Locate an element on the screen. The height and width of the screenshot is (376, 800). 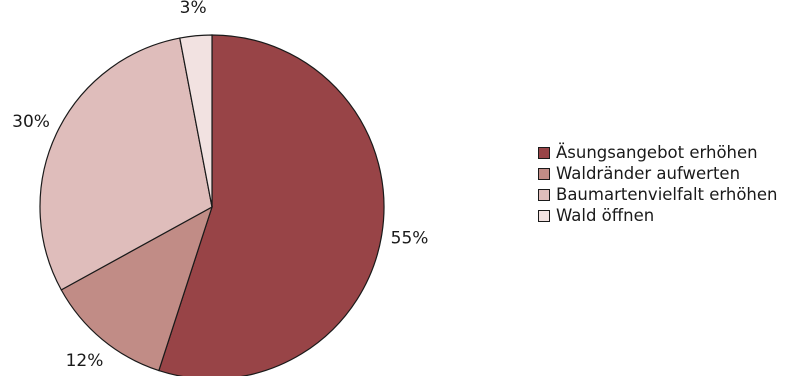
pie-value-label-0: 55% is located at coordinates (410, 238).